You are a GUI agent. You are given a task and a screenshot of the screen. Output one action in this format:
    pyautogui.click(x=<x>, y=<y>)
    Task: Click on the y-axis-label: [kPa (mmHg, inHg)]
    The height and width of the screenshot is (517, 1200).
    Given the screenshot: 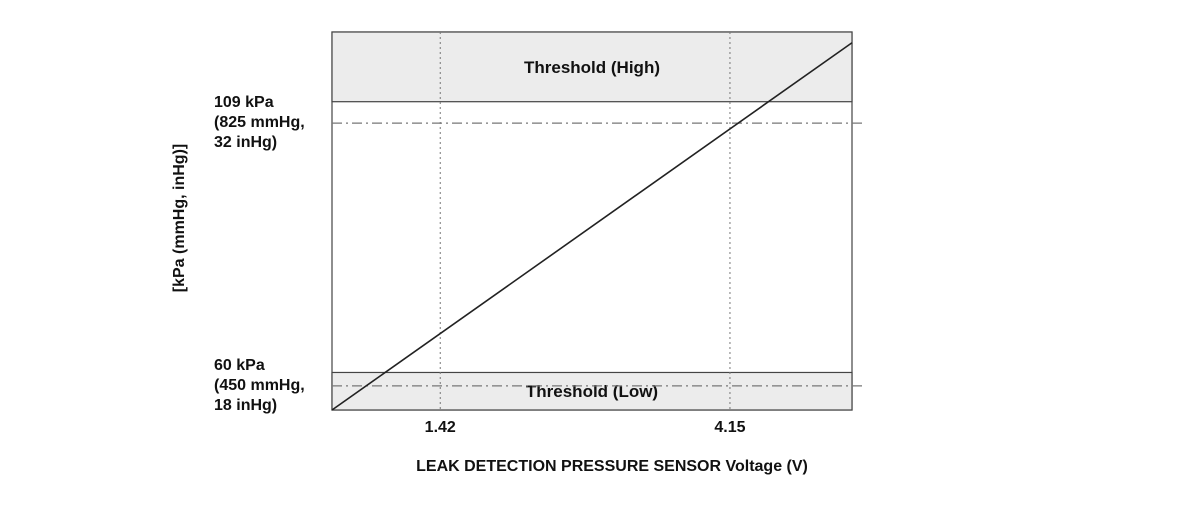 What is the action you would take?
    pyautogui.click(x=179, y=218)
    